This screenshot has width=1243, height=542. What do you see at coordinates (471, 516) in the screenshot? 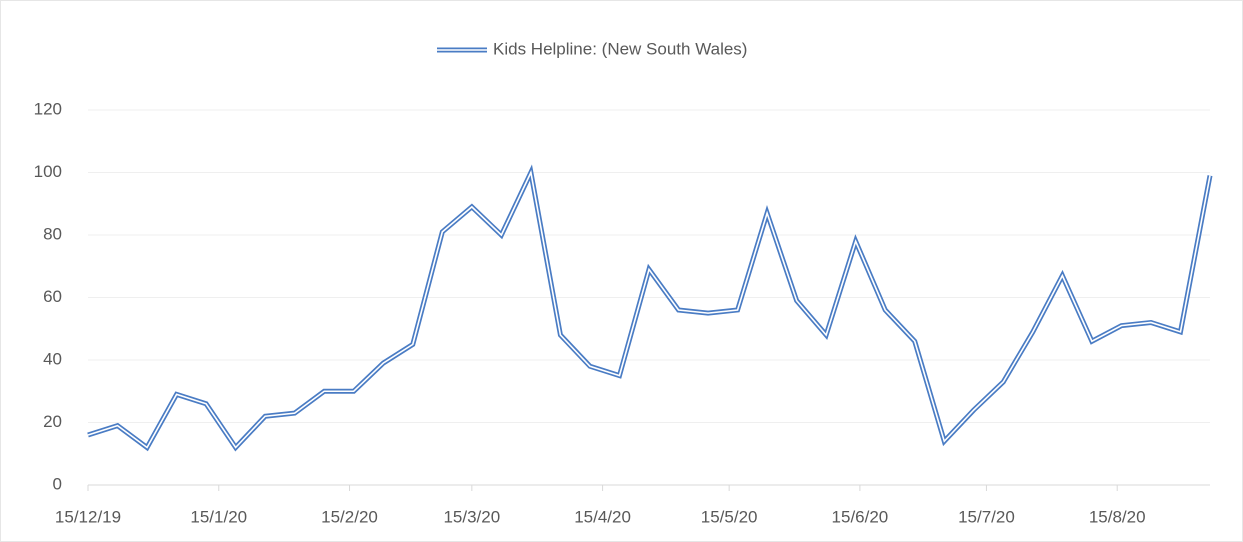
I see `x-tick-label: 15/3/20` at bounding box center [471, 516].